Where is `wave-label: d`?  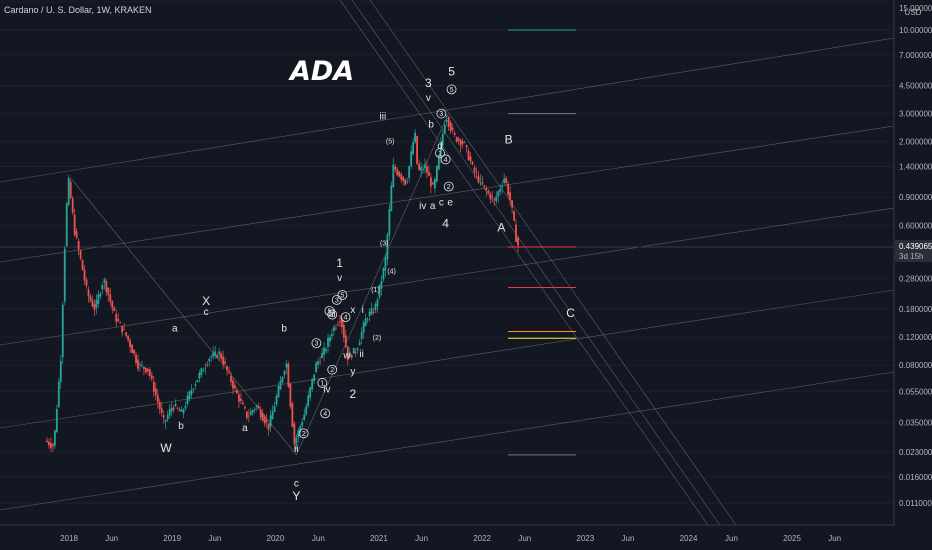 wave-label: d is located at coordinates (440, 146).